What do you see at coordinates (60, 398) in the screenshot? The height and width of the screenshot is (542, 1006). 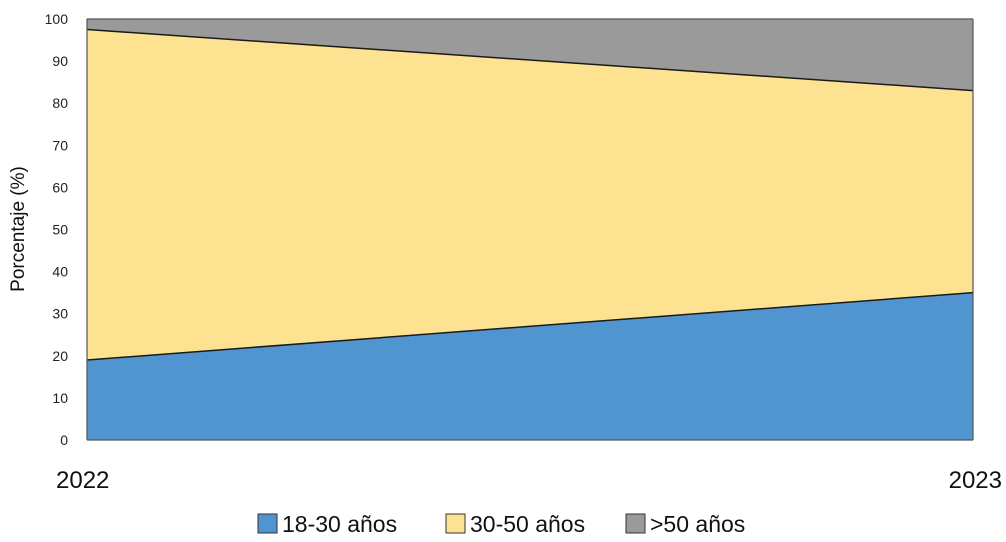 I see `y-tick-label: 10` at bounding box center [60, 398].